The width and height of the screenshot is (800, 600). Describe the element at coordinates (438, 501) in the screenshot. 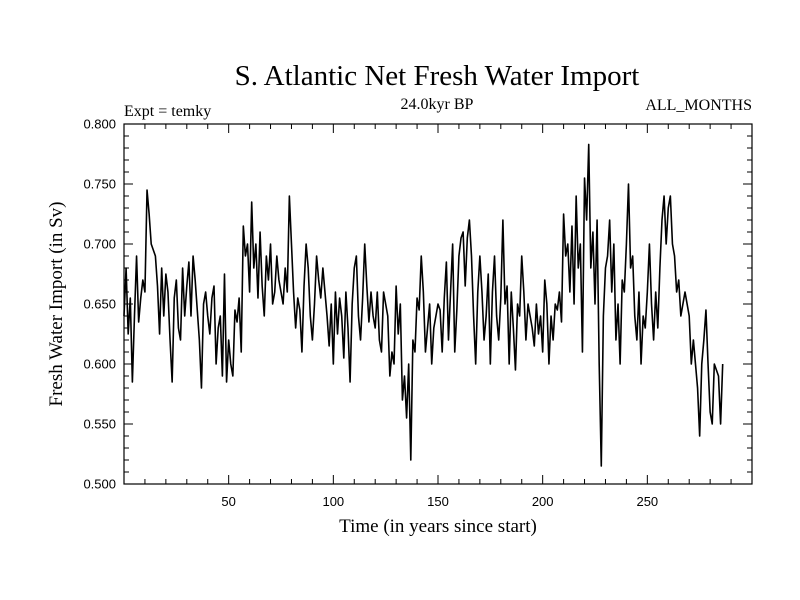

I see `x-tick-label: 150` at that location.